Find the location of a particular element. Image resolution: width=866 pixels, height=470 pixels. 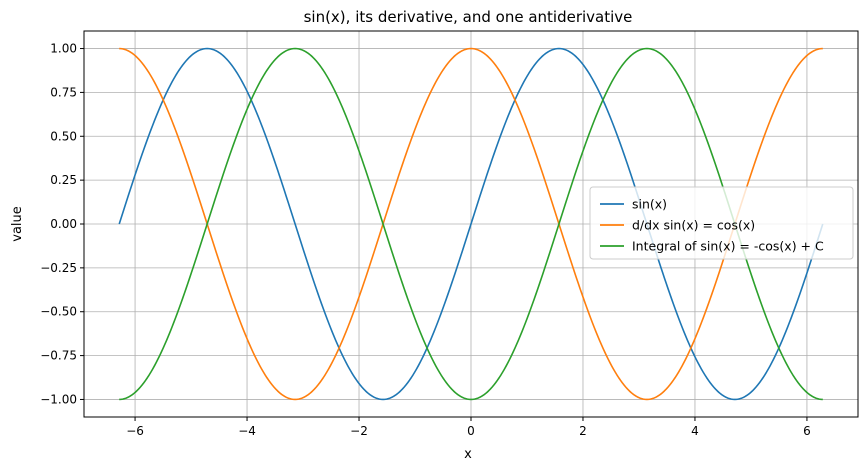

y-tick-label: 0.00 is located at coordinates (63, 224).